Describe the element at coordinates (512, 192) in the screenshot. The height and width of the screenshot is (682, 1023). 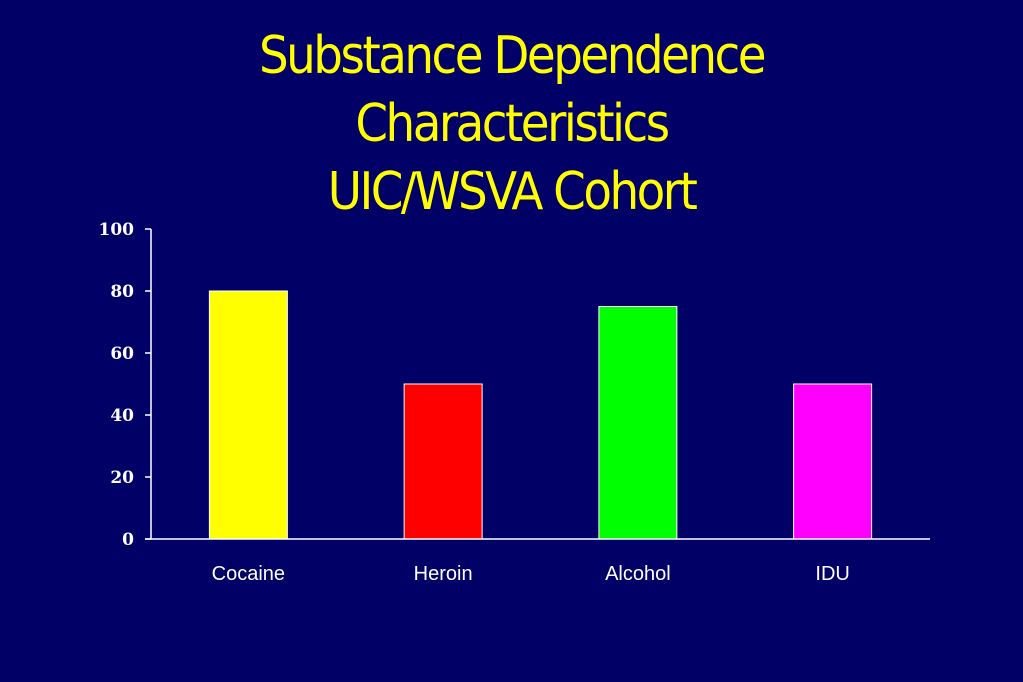
I see `title-line-3: UIC/WSVA Cohort` at that location.